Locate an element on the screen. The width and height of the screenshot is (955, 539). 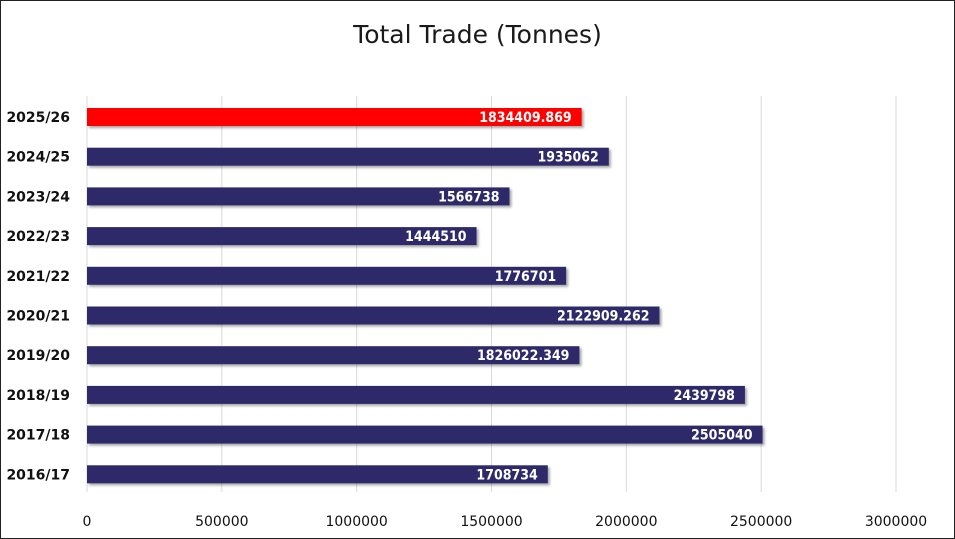
data-label: 1834409.869 is located at coordinates (525, 118).